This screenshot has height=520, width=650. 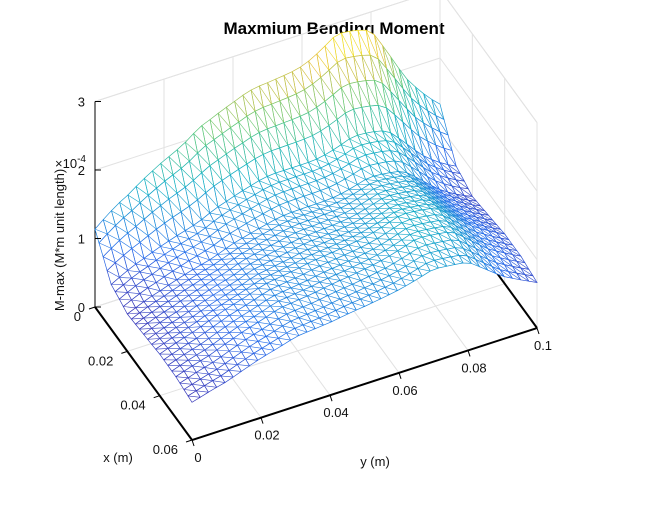 What do you see at coordinates (543, 345) in the screenshot?
I see `y-tick-label: 0.1` at bounding box center [543, 345].